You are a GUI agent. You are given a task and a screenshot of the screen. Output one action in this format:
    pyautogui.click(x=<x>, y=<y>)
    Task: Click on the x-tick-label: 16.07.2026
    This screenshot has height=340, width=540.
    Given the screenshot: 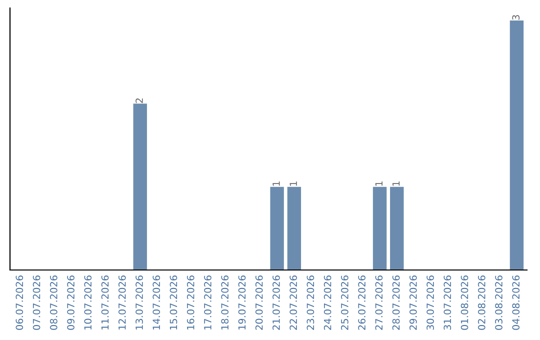 What is the action you would take?
    pyautogui.click(x=190, y=302)
    